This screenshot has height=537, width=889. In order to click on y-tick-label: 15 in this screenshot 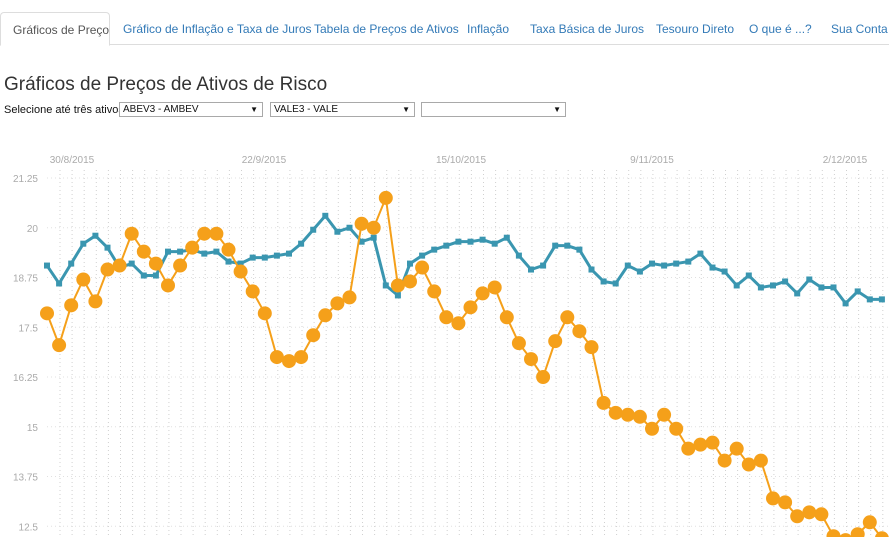, I will do `click(33, 428)`.